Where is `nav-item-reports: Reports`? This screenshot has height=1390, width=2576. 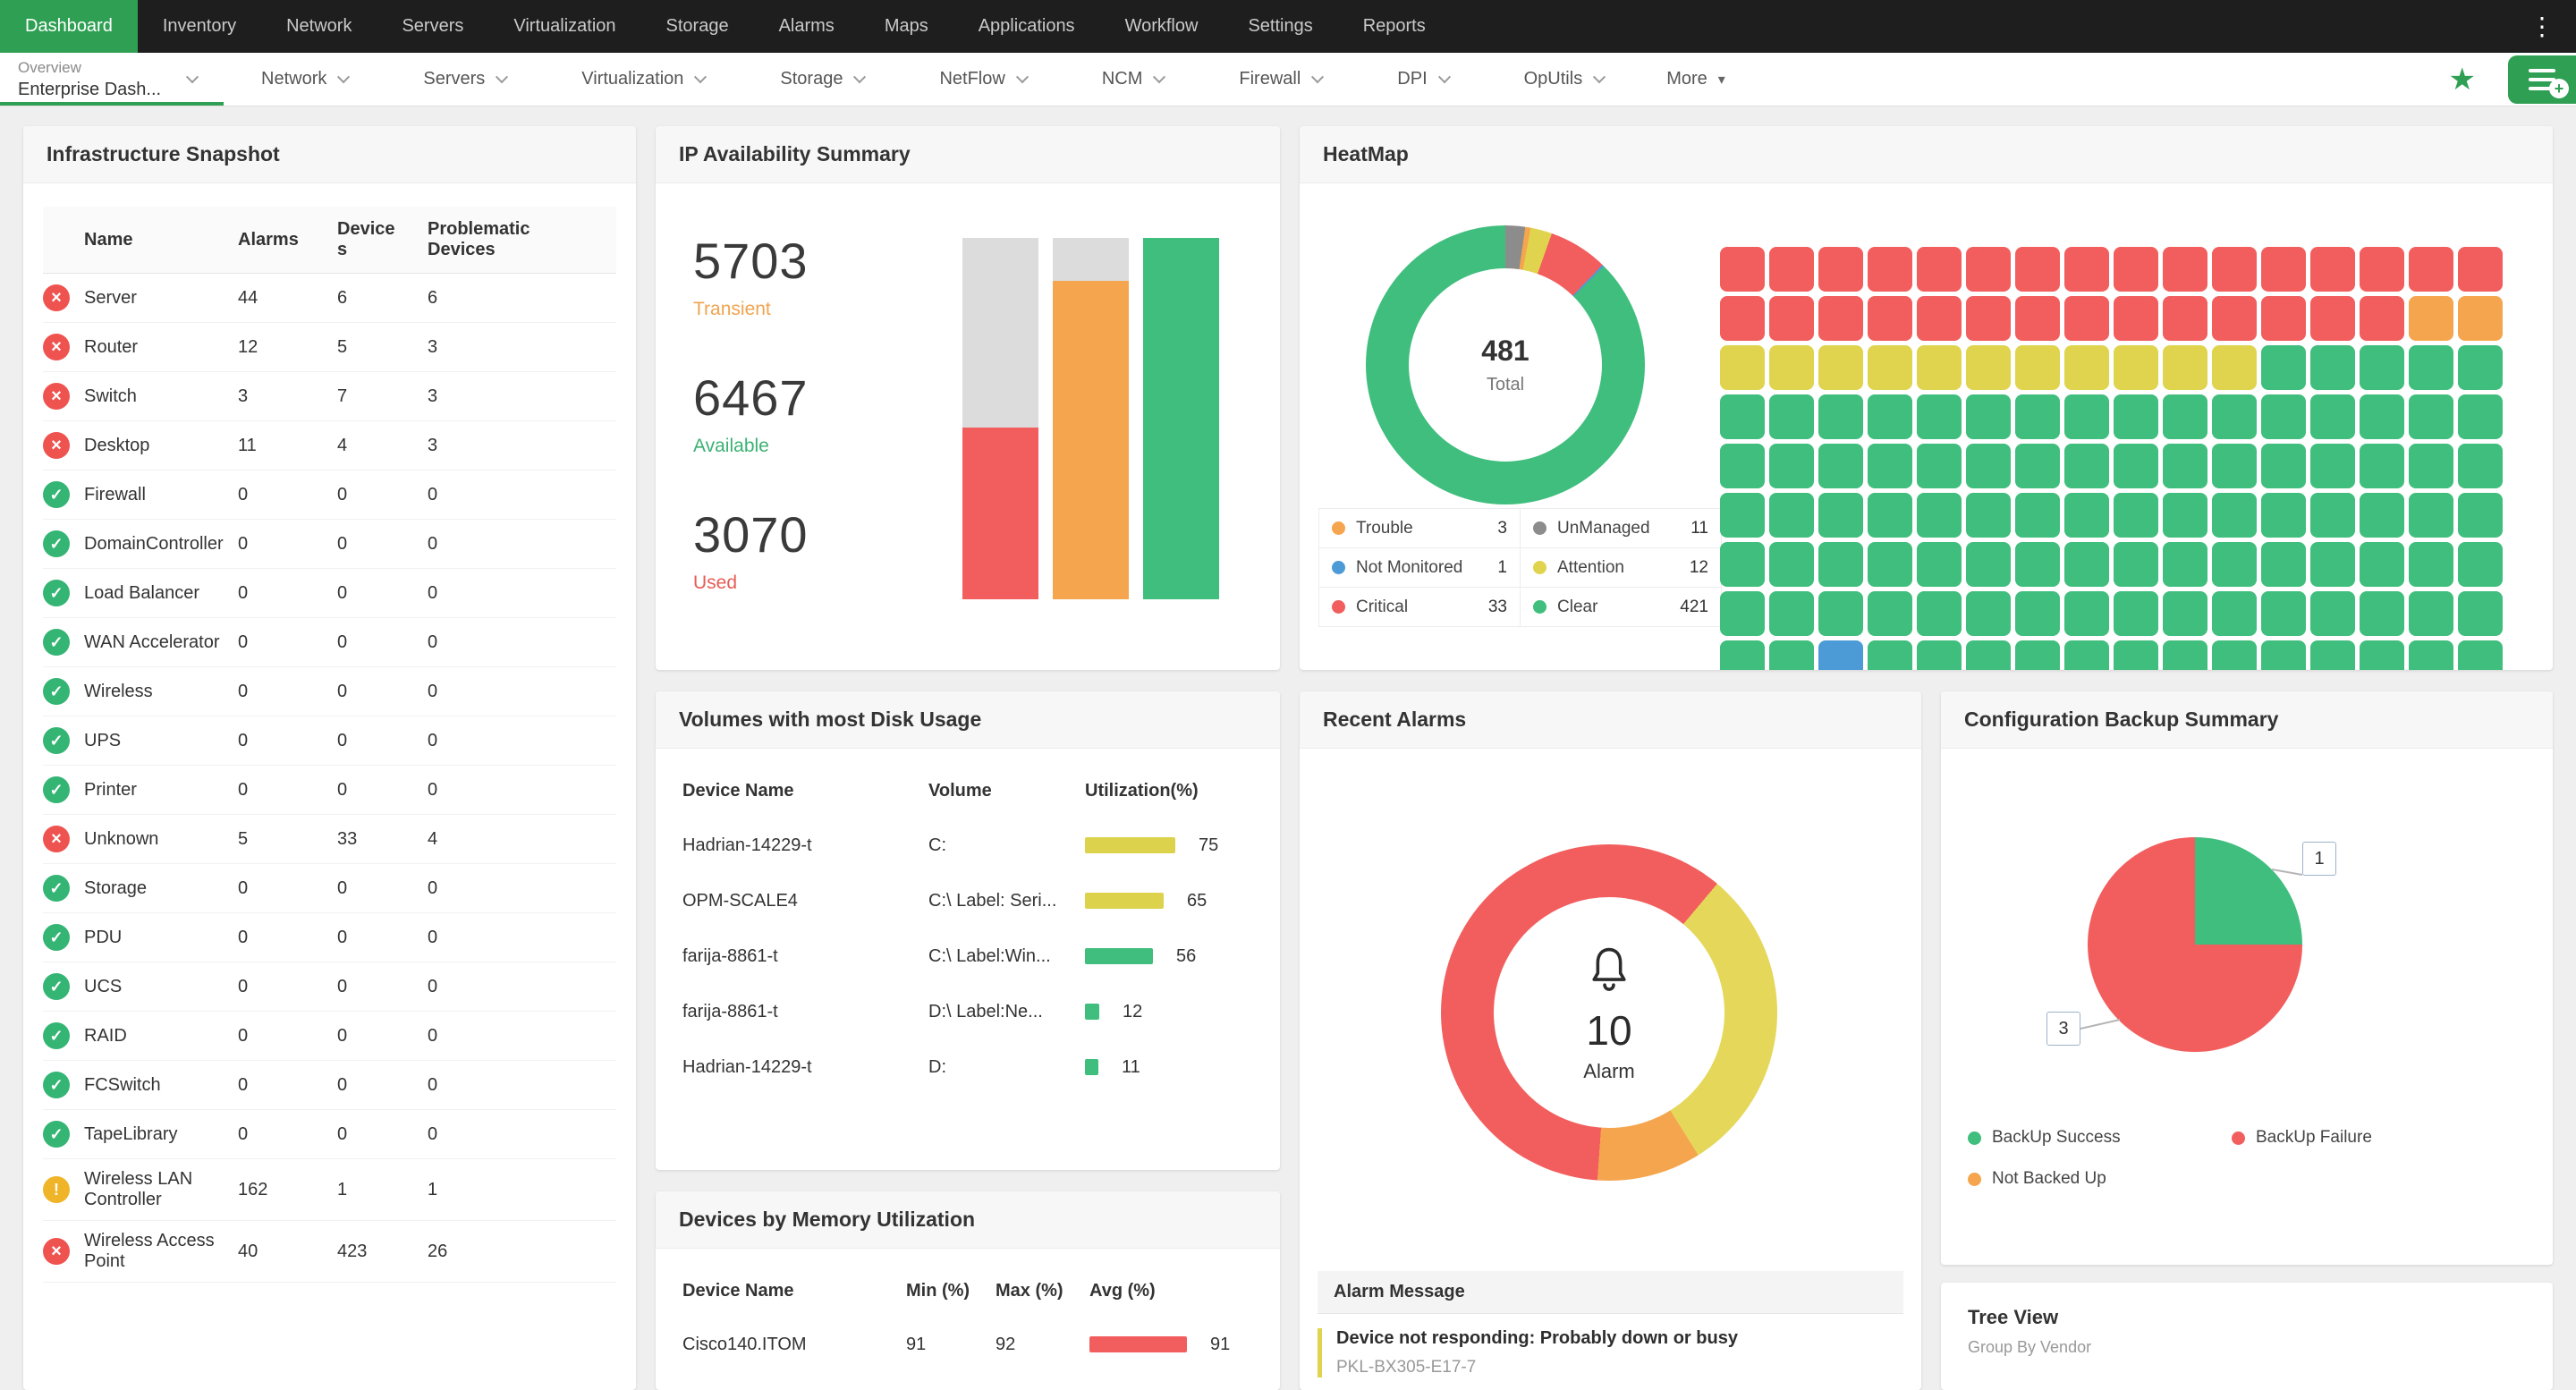 nav-item-reports: Reports is located at coordinates (1394, 26).